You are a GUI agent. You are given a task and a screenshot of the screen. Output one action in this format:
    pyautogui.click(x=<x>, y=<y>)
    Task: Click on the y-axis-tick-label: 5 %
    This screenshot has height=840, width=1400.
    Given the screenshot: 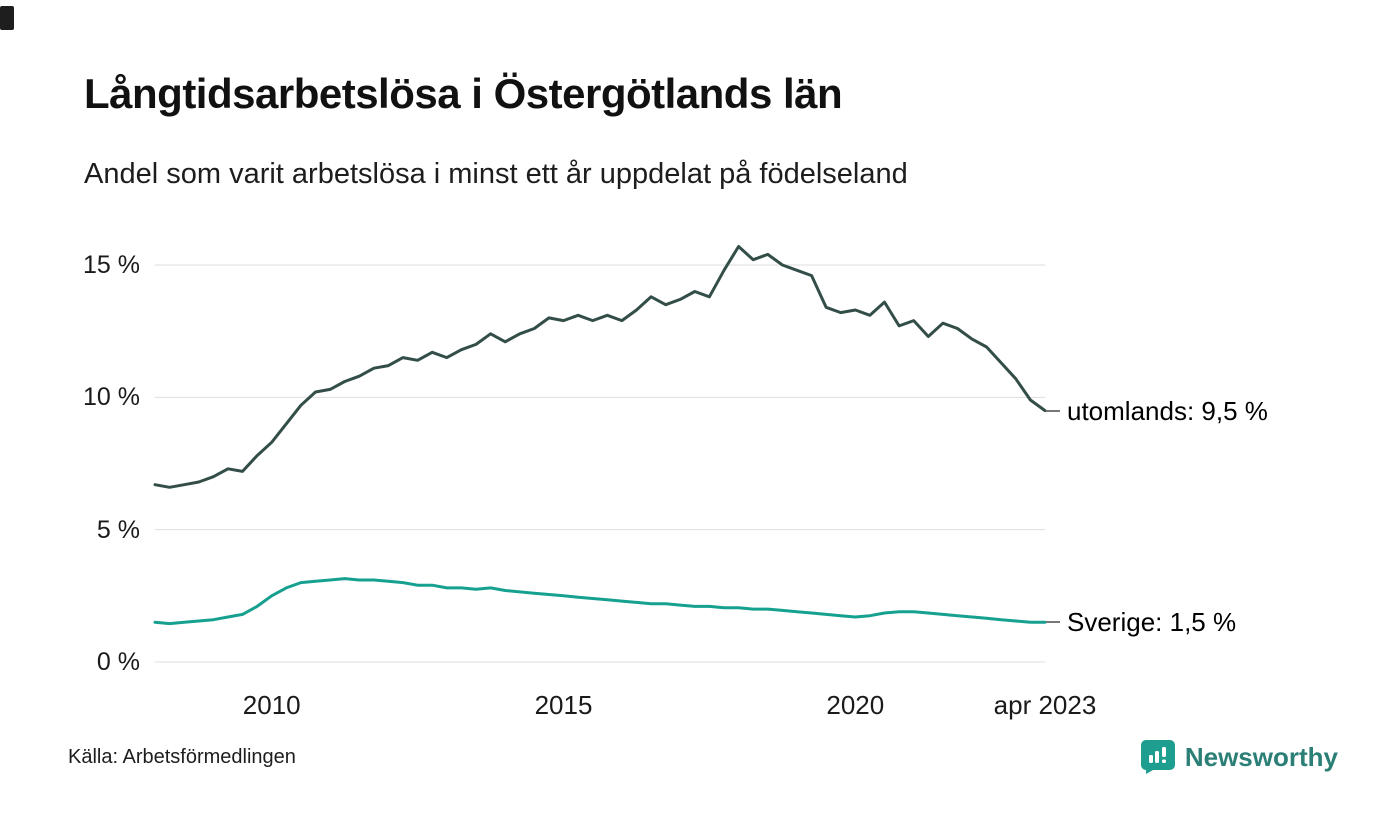 What is the action you would take?
    pyautogui.click(x=118, y=529)
    